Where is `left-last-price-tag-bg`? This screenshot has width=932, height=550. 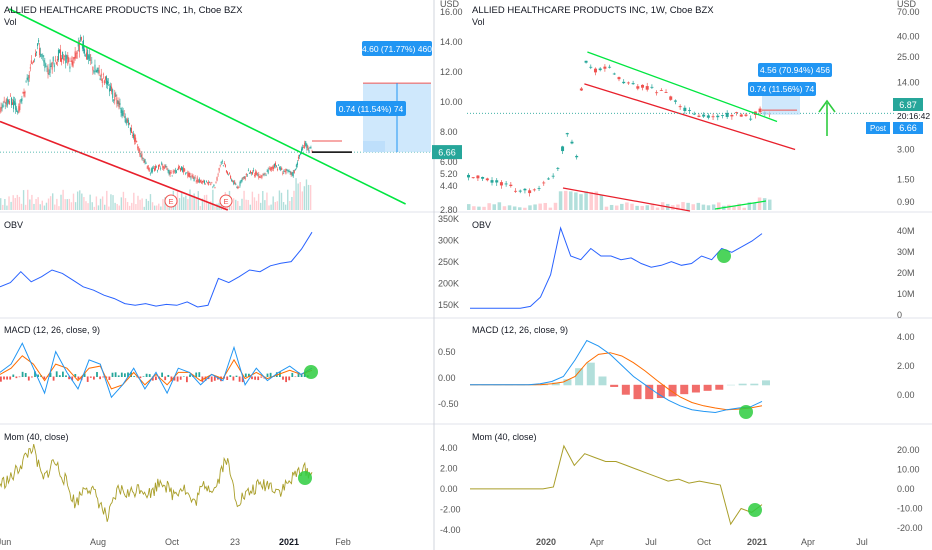 left-last-price-tag-bg is located at coordinates (447, 152).